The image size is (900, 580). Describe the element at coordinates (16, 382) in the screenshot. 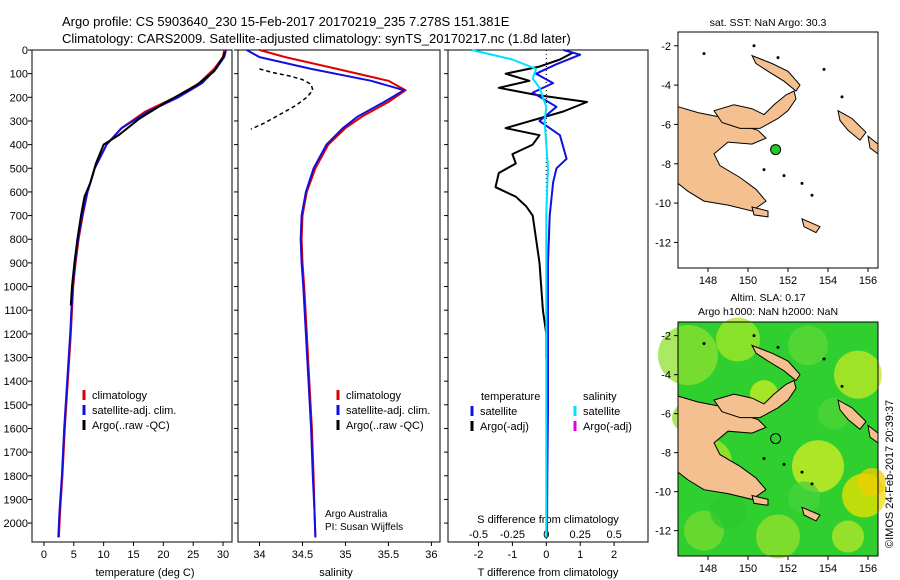

I see `y-tick-label: 1400` at that location.